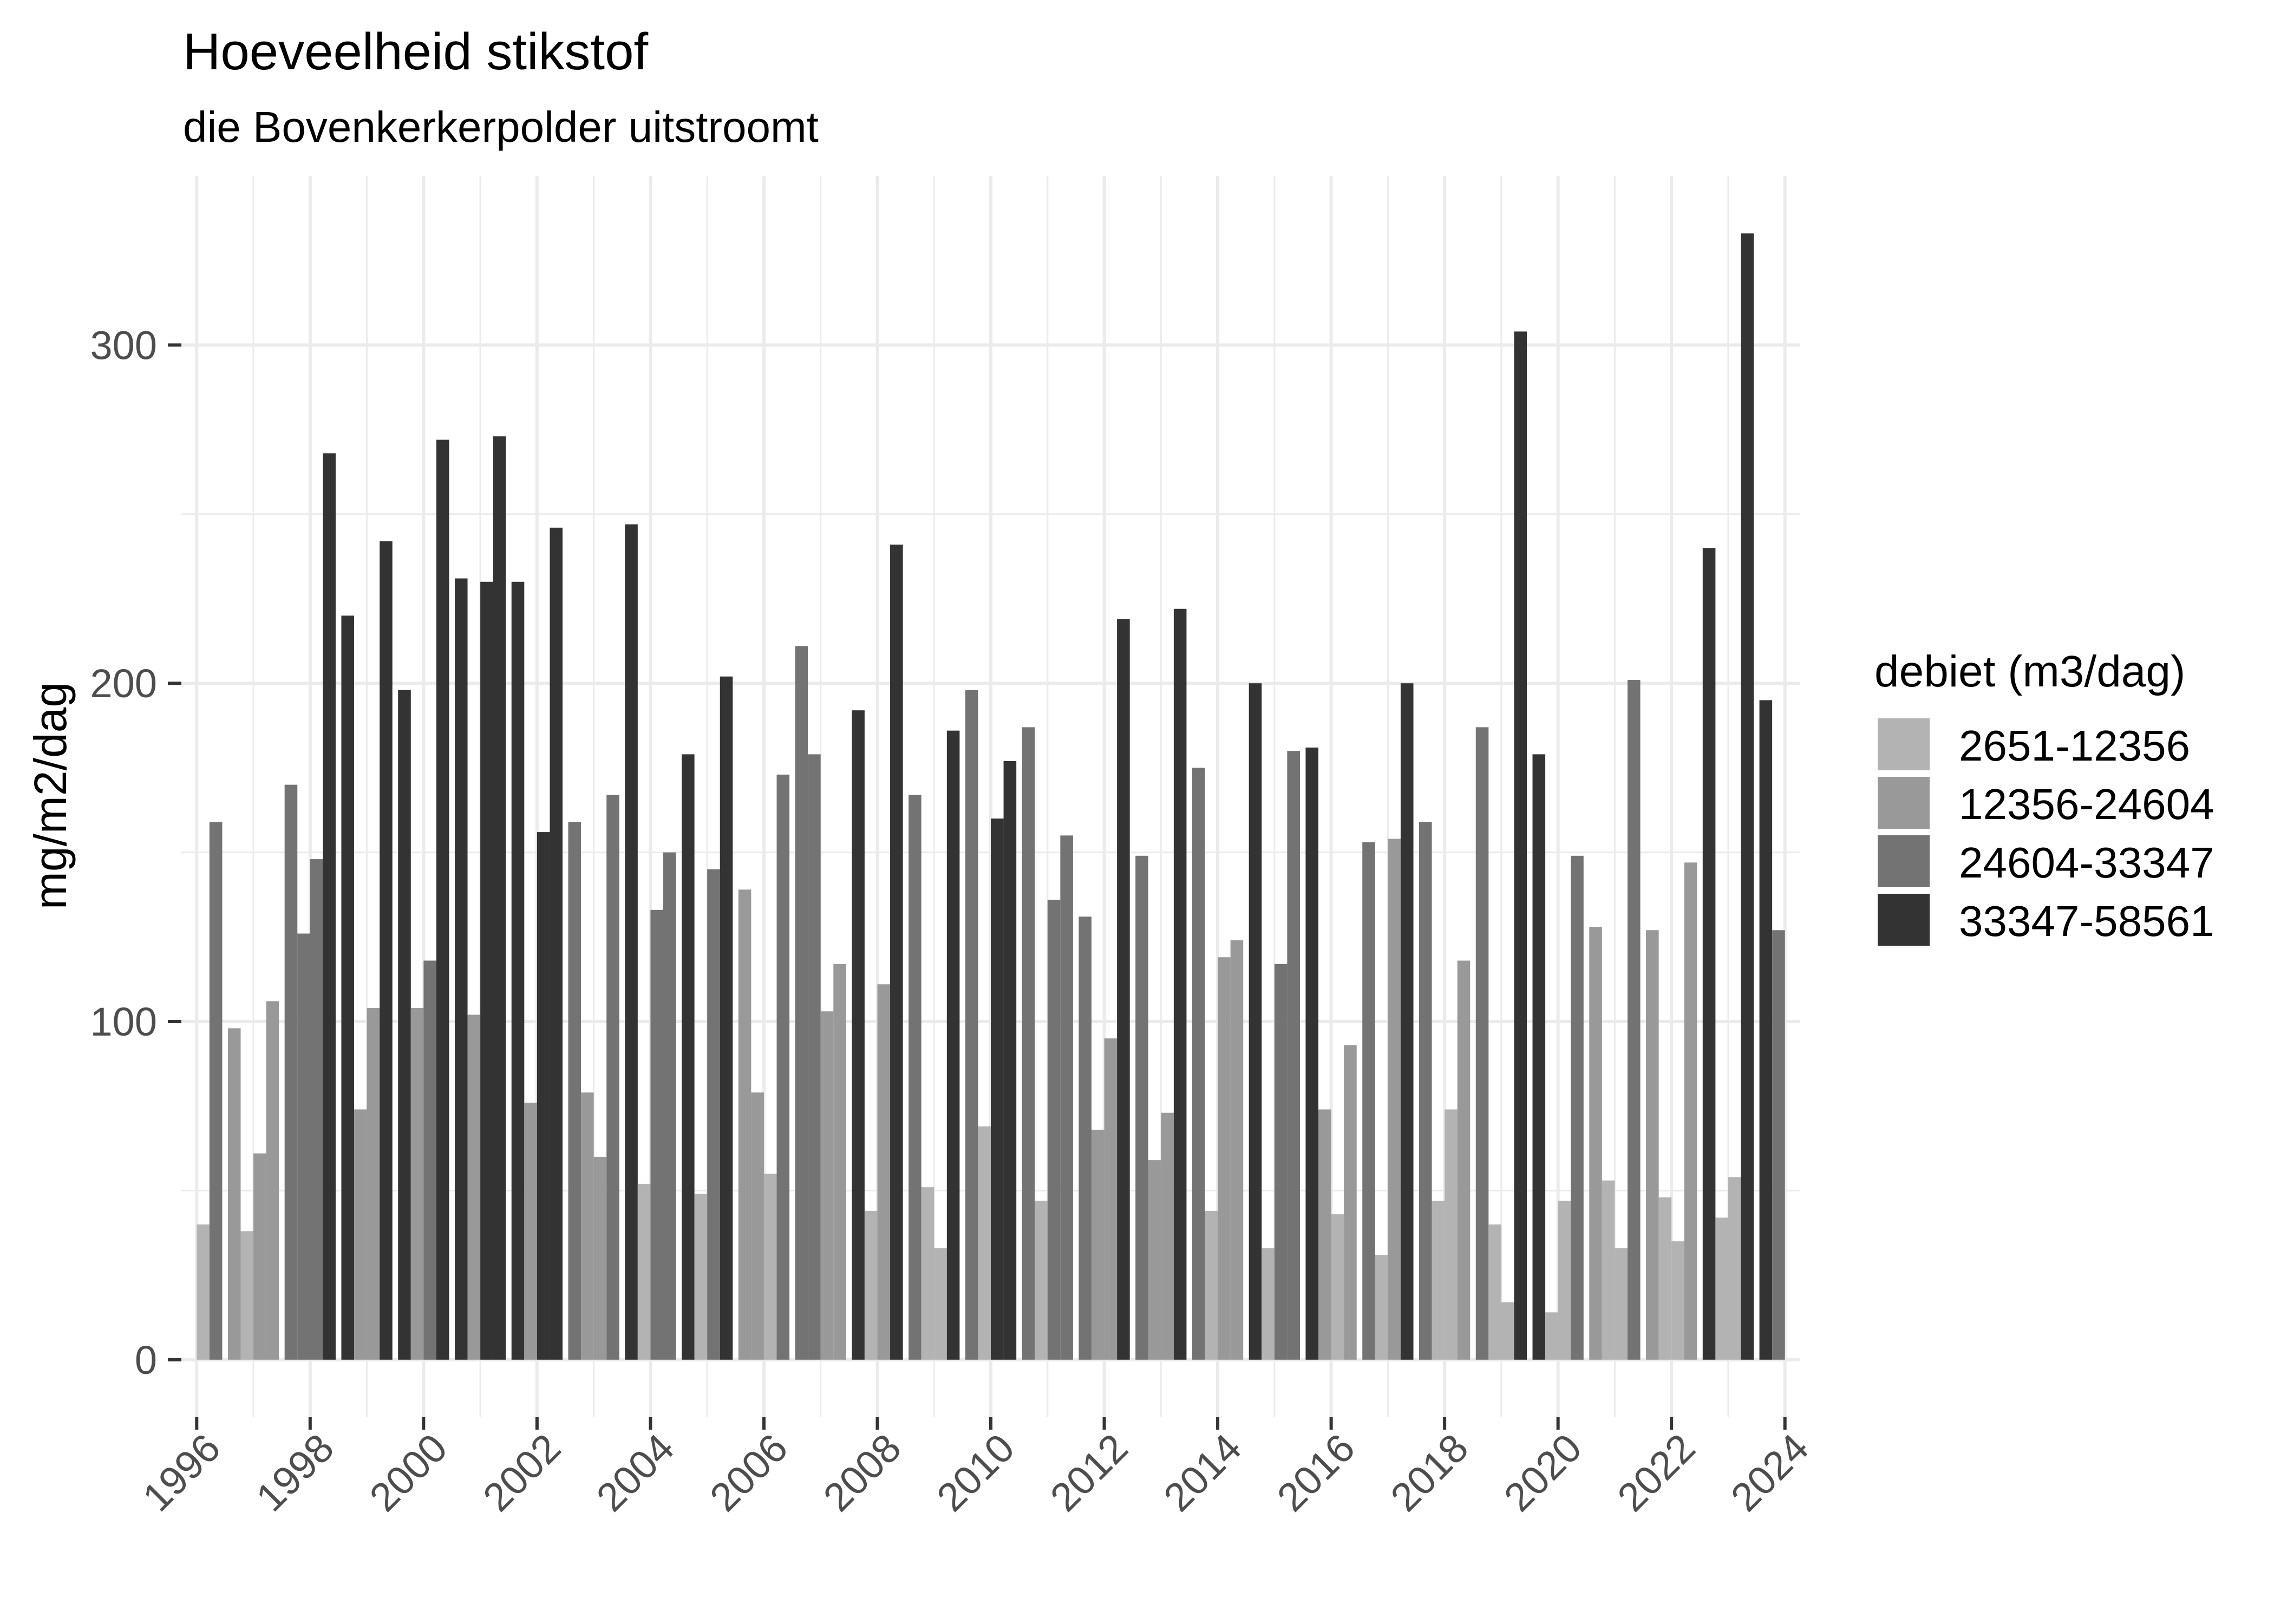  I want to click on bar-2017-q2, so click(1407, 1021).